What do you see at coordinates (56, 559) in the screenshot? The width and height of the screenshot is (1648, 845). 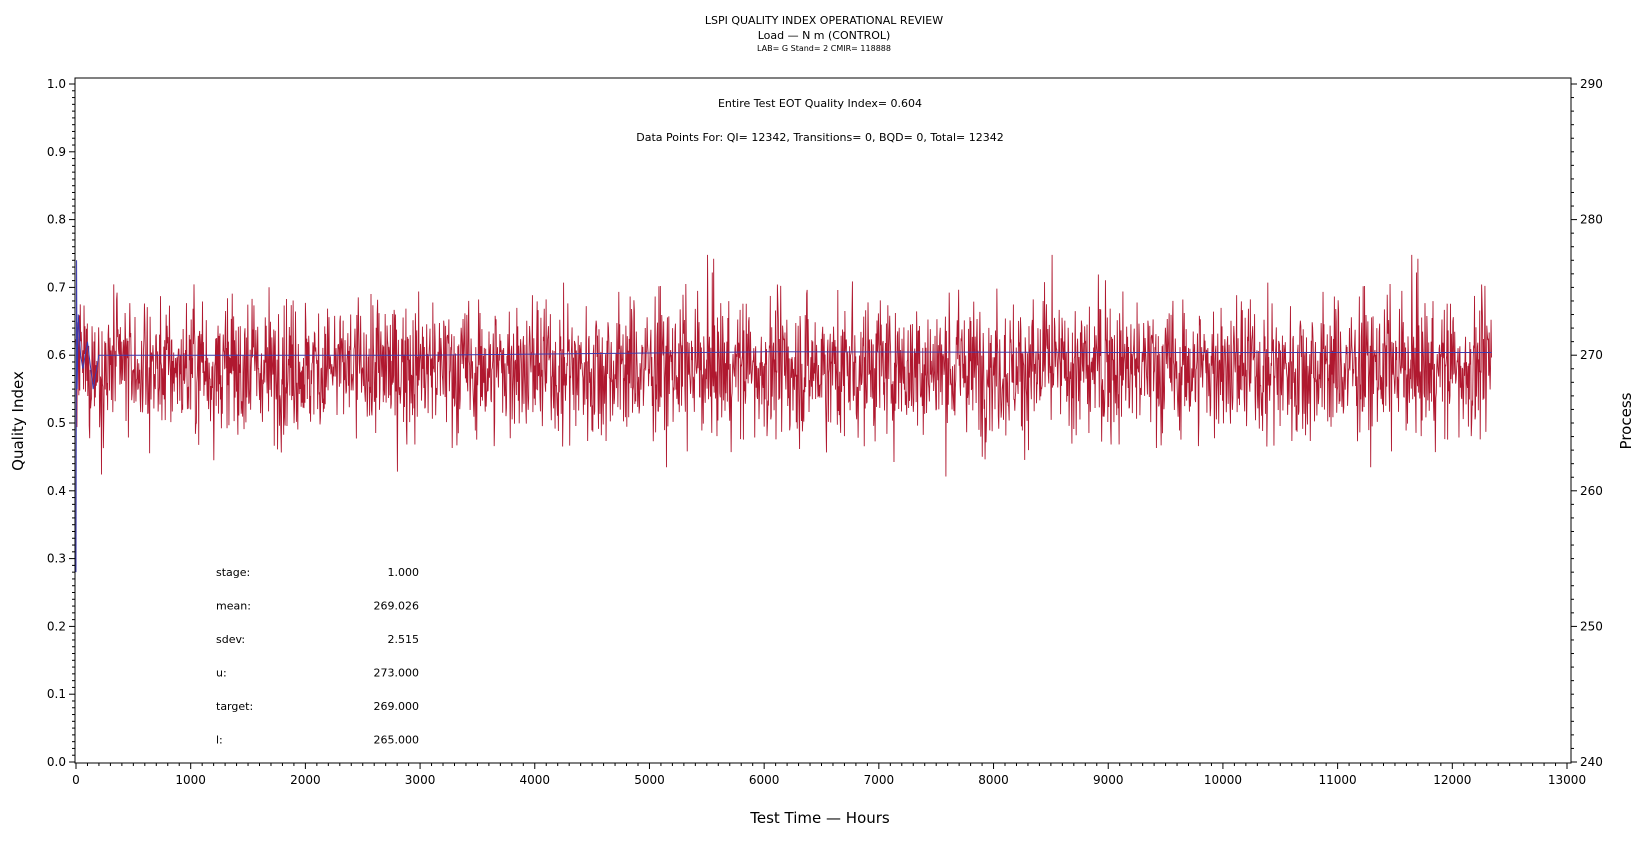 I see `y-tick-label: 0.3` at bounding box center [56, 559].